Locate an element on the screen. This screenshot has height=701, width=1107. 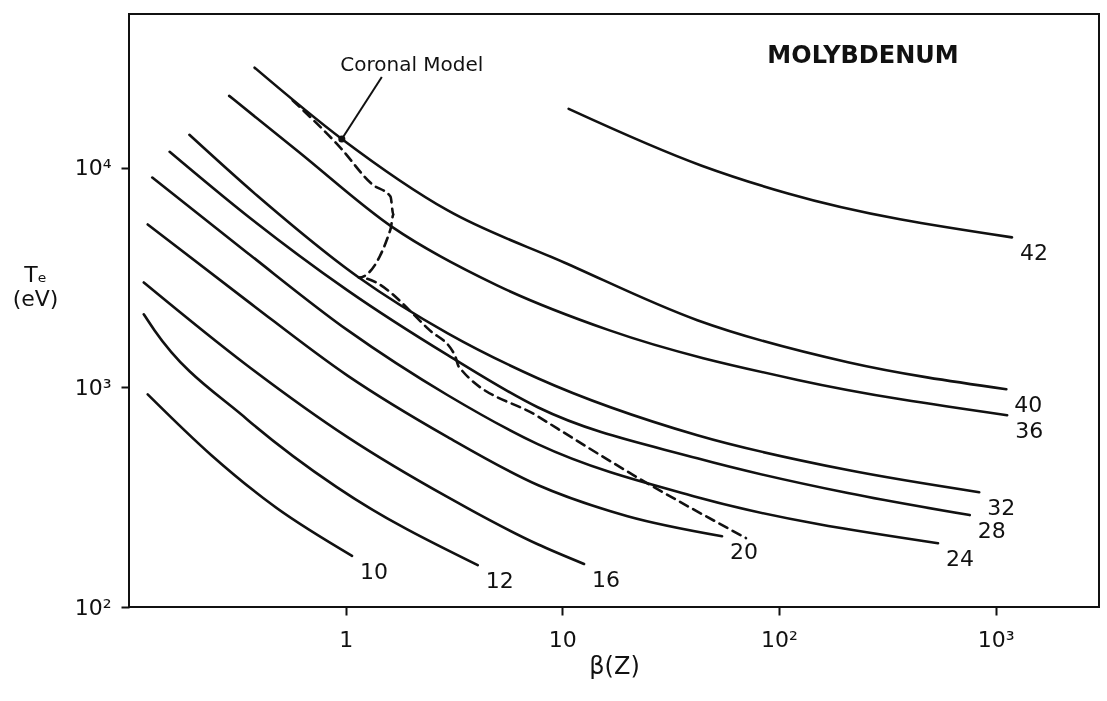
y-tick-label: 10³ is located at coordinates (93, 387).